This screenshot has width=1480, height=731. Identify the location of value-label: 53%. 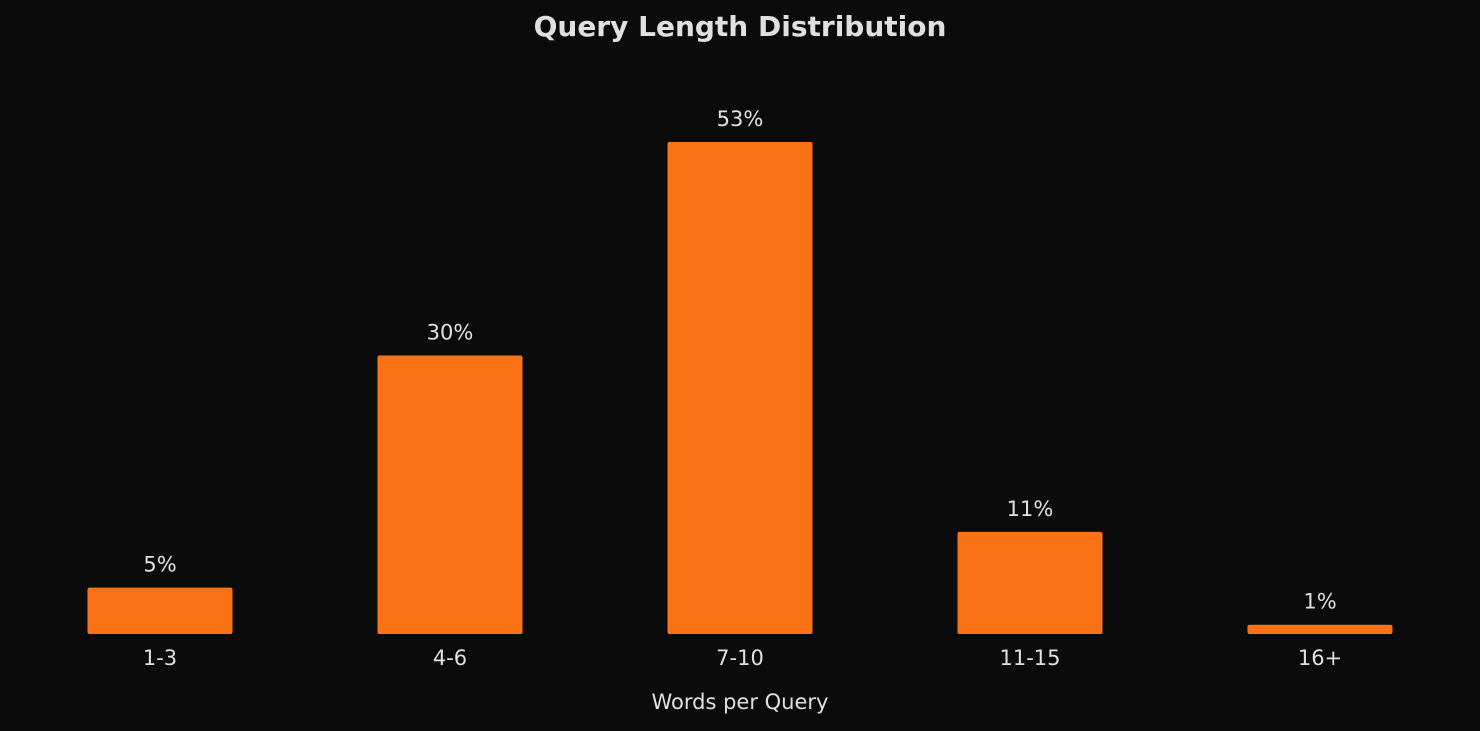
(740, 119).